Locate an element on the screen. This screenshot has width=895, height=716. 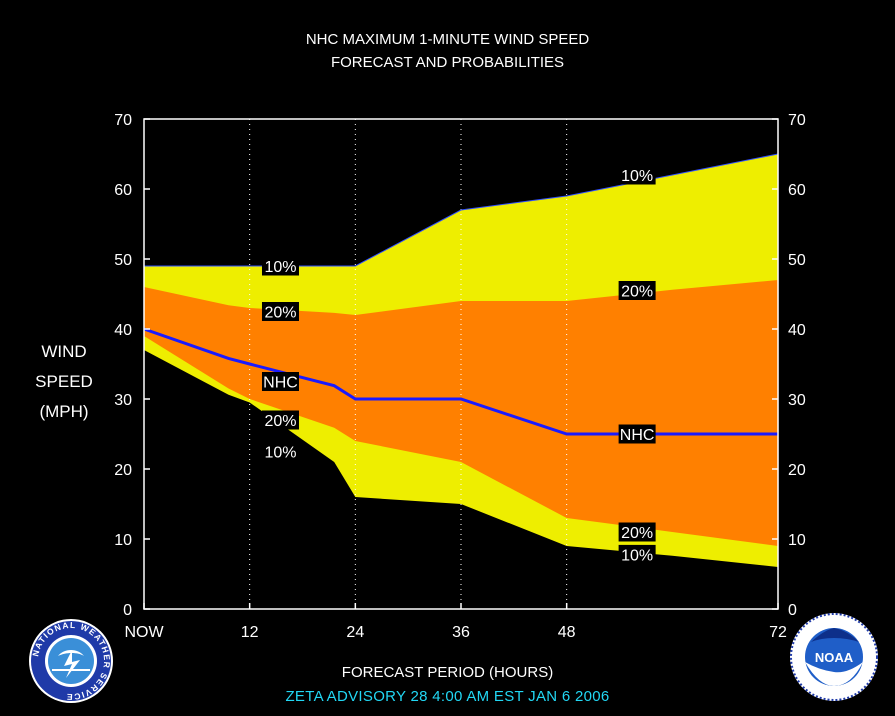
y-tick-label-left: 0 is located at coordinates (127, 610).